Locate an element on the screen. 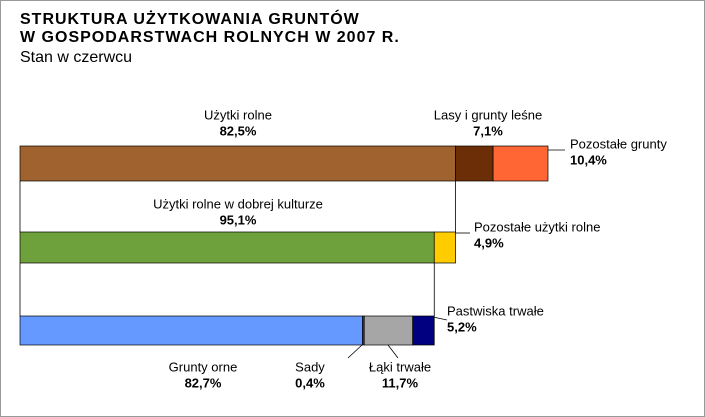 The height and width of the screenshot is (417, 705). value-label: 10,4% is located at coordinates (588, 159).